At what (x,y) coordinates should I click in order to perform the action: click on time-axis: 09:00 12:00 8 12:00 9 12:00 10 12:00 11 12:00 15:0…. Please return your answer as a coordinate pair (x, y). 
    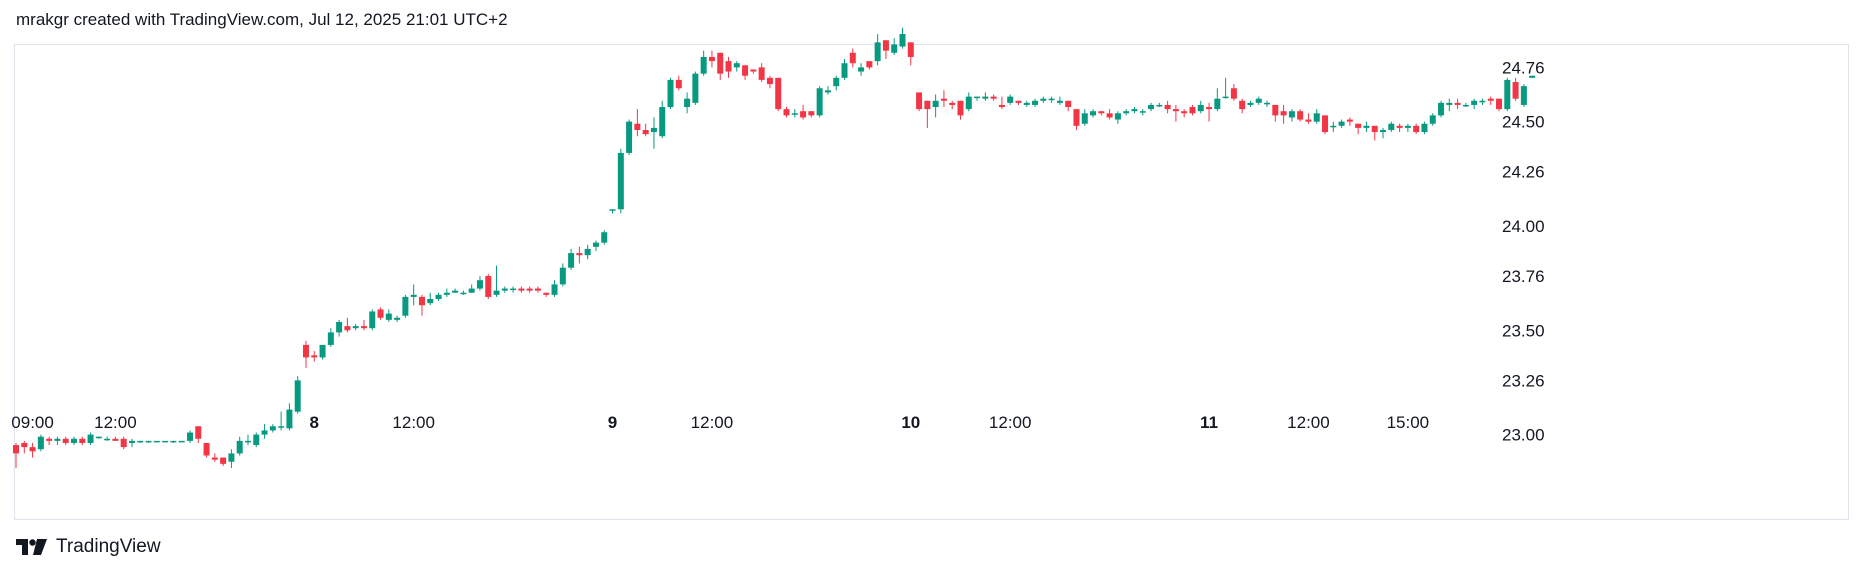
    Looking at the image, I should click on (720, 422).